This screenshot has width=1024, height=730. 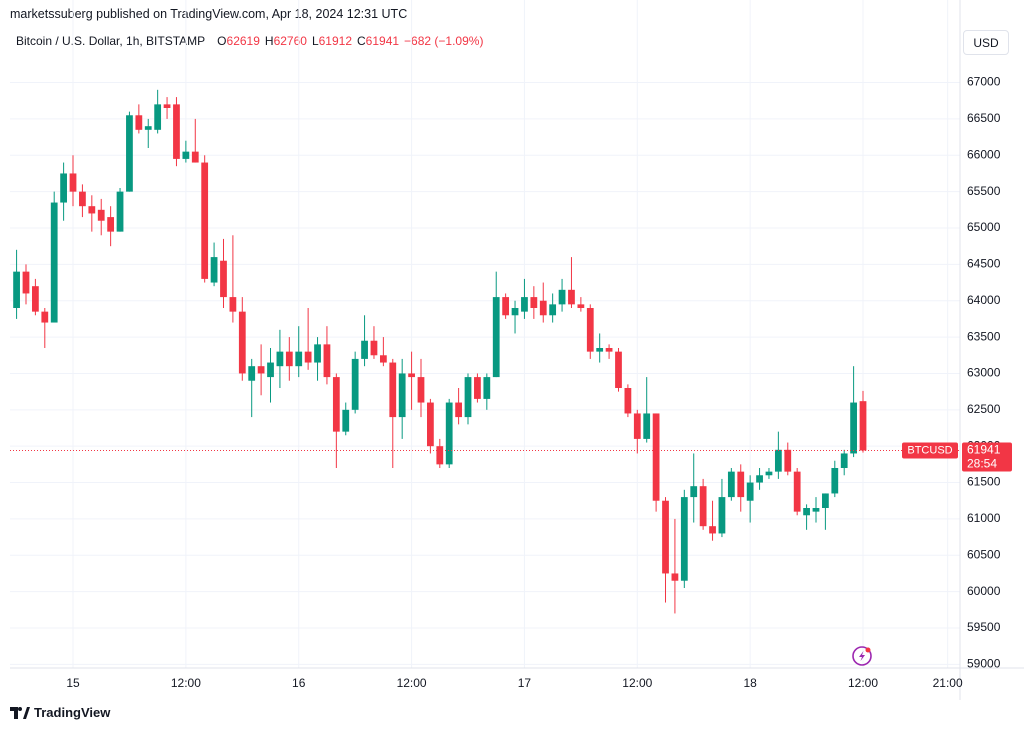 I want to click on symbol: Bitcoin / U.S. Dollar, 1h, BITSTAMP, so click(x=111, y=41).